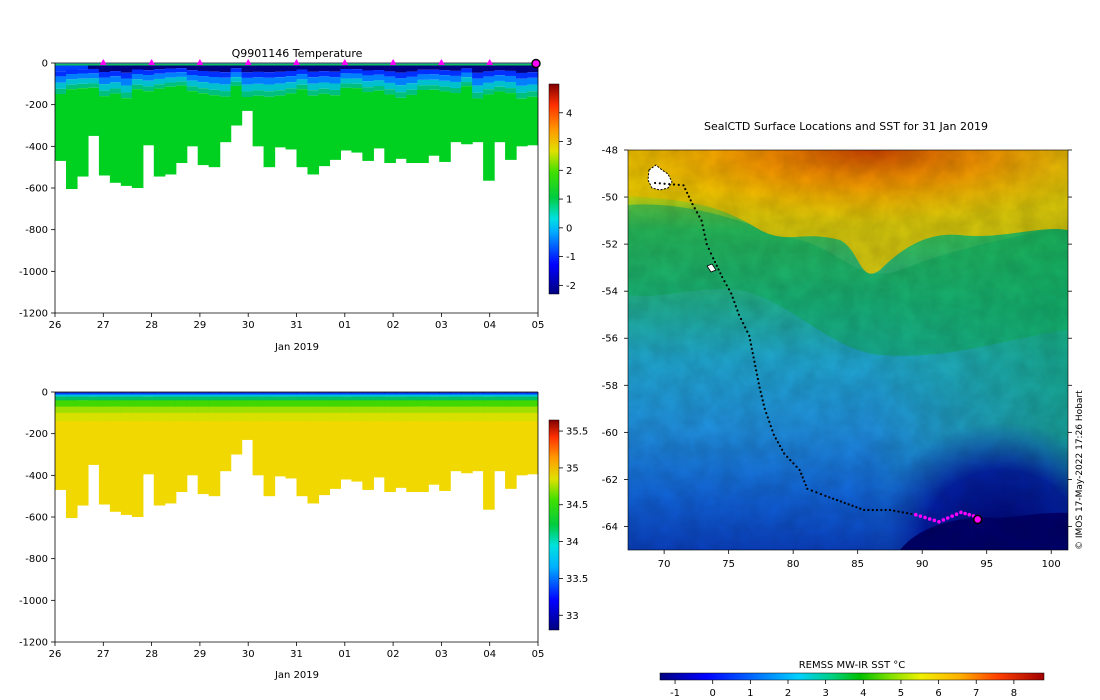  I want to click on colorbar-tick-label: 4, so click(569, 113).